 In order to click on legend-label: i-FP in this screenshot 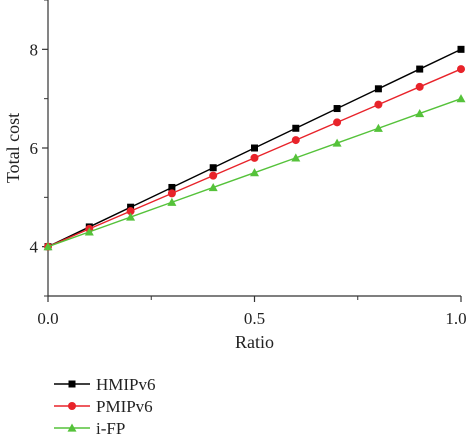, I will do `click(110, 428)`.